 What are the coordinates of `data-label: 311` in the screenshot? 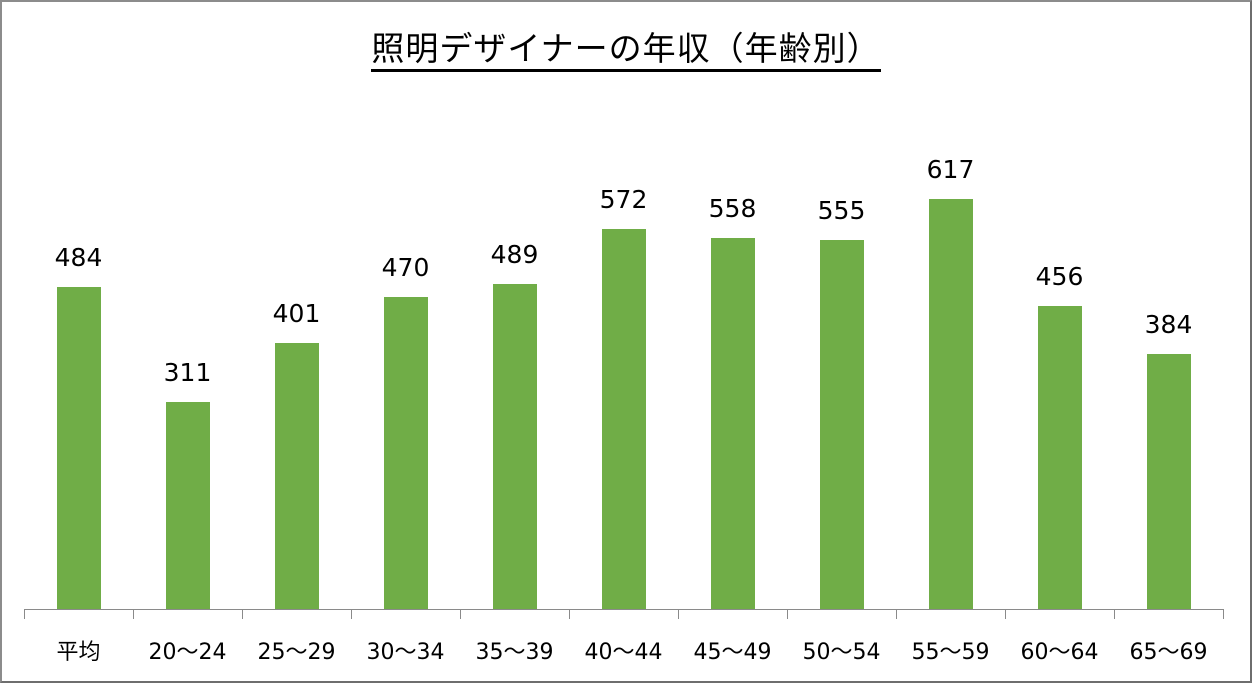 It's located at (187, 372).